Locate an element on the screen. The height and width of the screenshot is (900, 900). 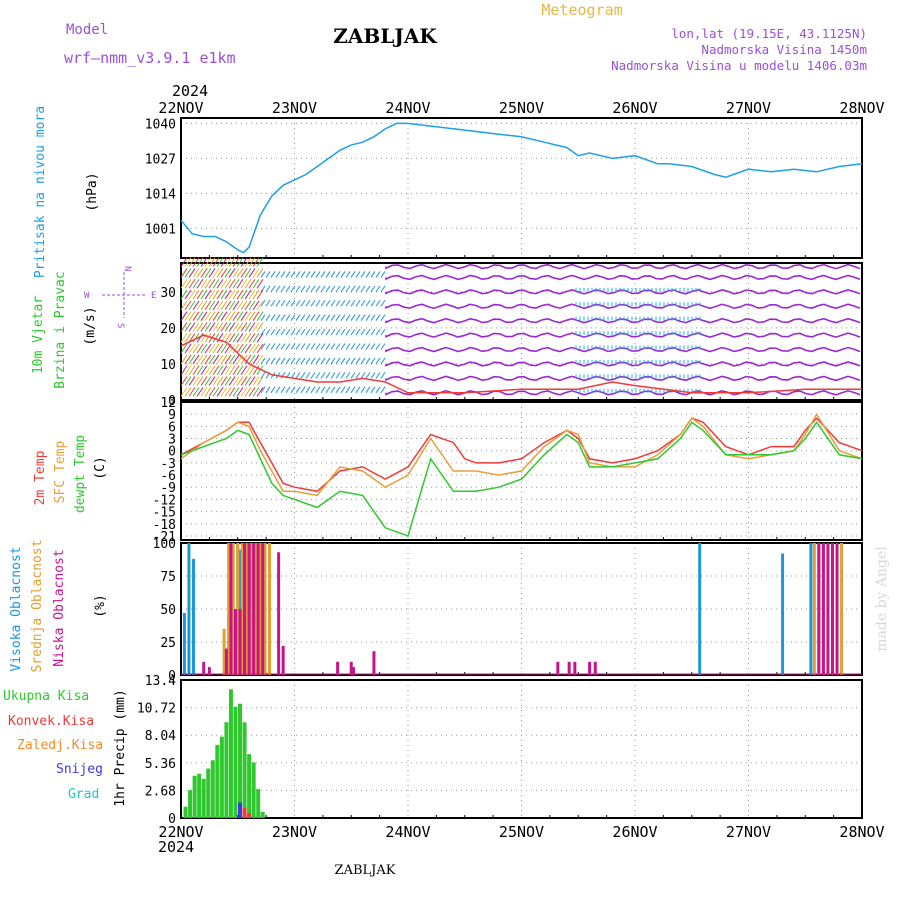
lonlat-label: lon,lat (19.15E, 43.1125N) is located at coordinates (769, 33).